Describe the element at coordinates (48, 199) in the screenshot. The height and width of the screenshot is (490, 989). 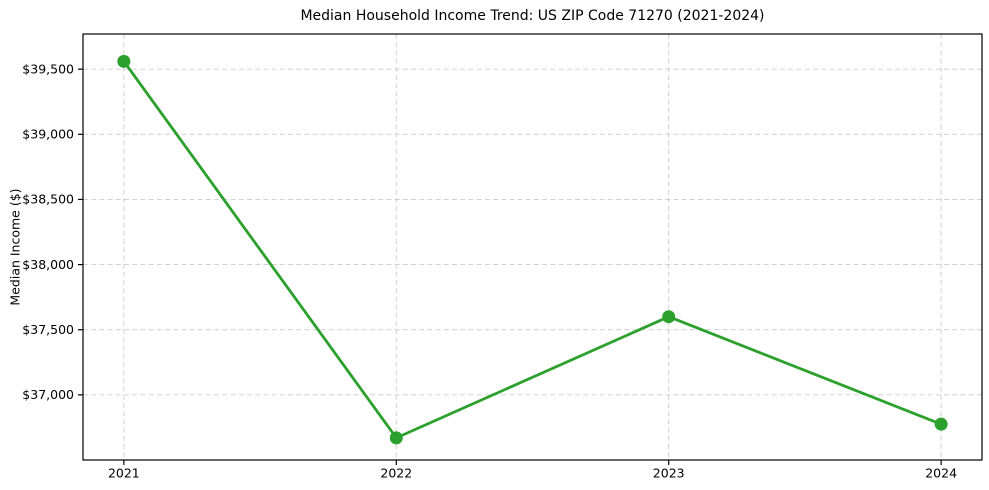
I see `y-tick-label: $38,500` at that location.